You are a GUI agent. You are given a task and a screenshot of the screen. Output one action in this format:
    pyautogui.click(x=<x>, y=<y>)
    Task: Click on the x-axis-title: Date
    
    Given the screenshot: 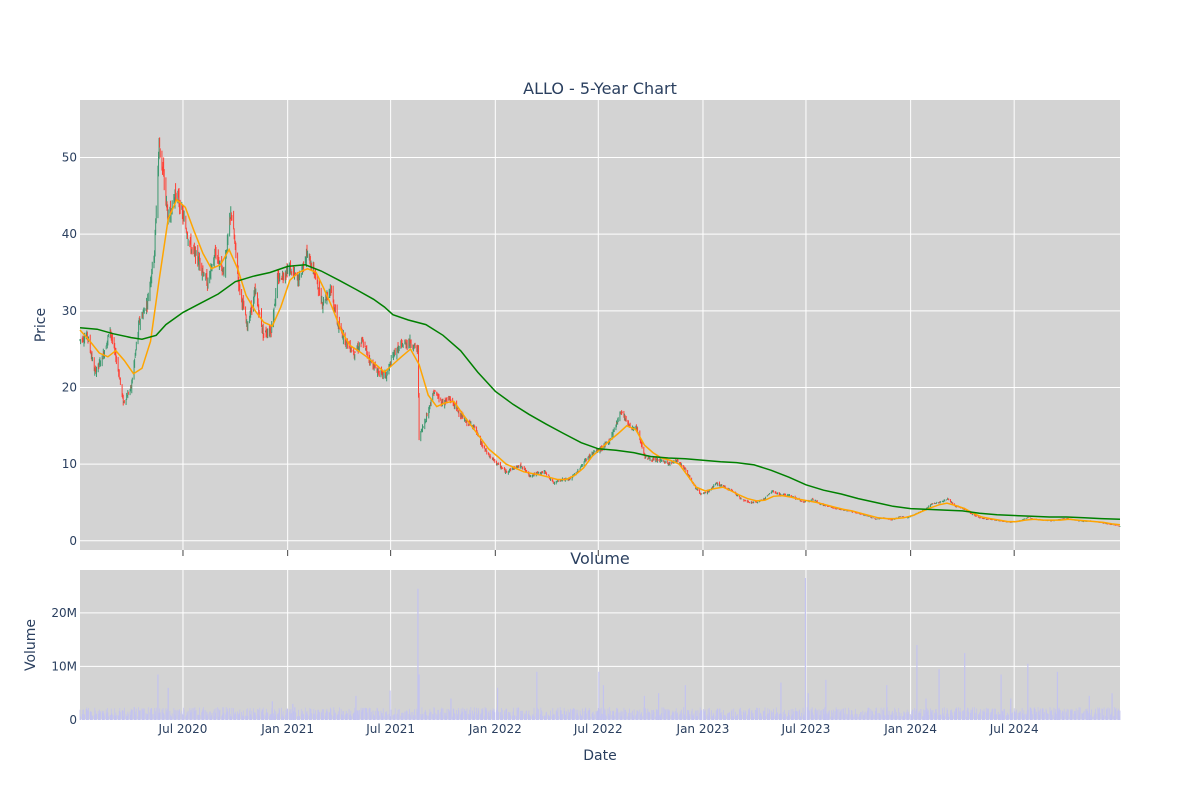 What is the action you would take?
    pyautogui.click(x=599, y=756)
    